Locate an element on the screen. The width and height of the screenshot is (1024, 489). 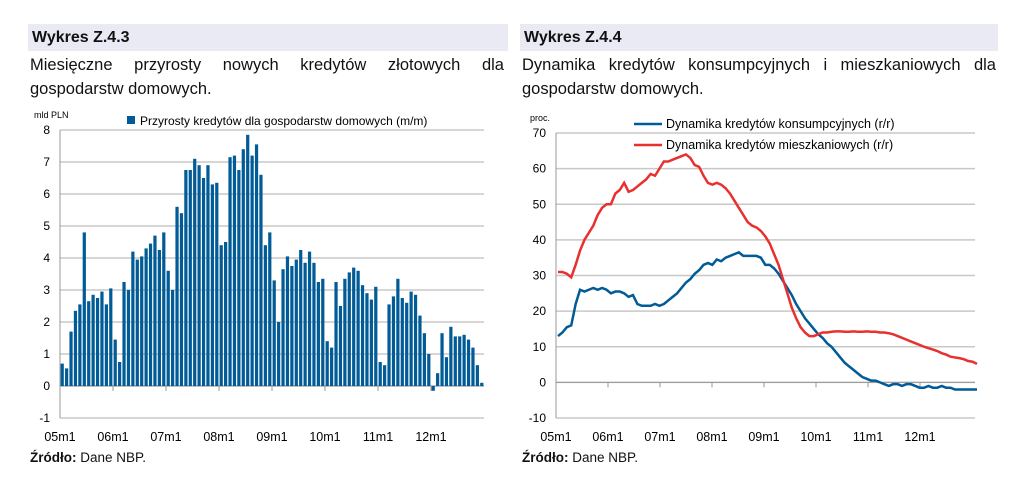
x-tick-label: 10m1 is located at coordinates (324, 437).